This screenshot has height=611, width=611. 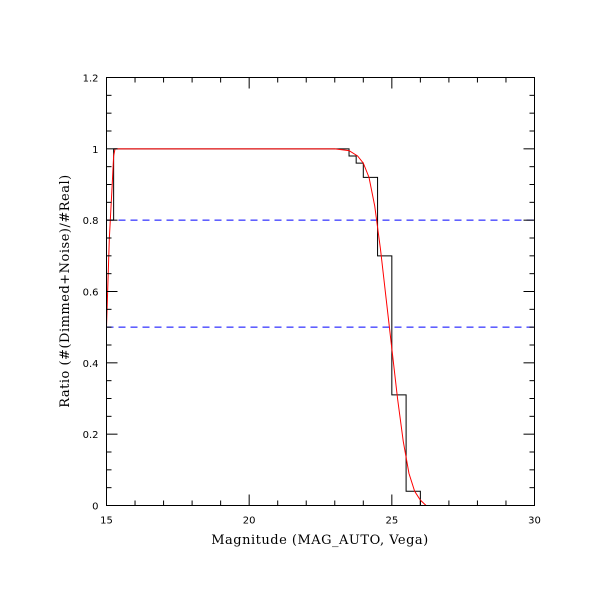 What do you see at coordinates (391, 521) in the screenshot?
I see `x-tick-label: 25` at bounding box center [391, 521].